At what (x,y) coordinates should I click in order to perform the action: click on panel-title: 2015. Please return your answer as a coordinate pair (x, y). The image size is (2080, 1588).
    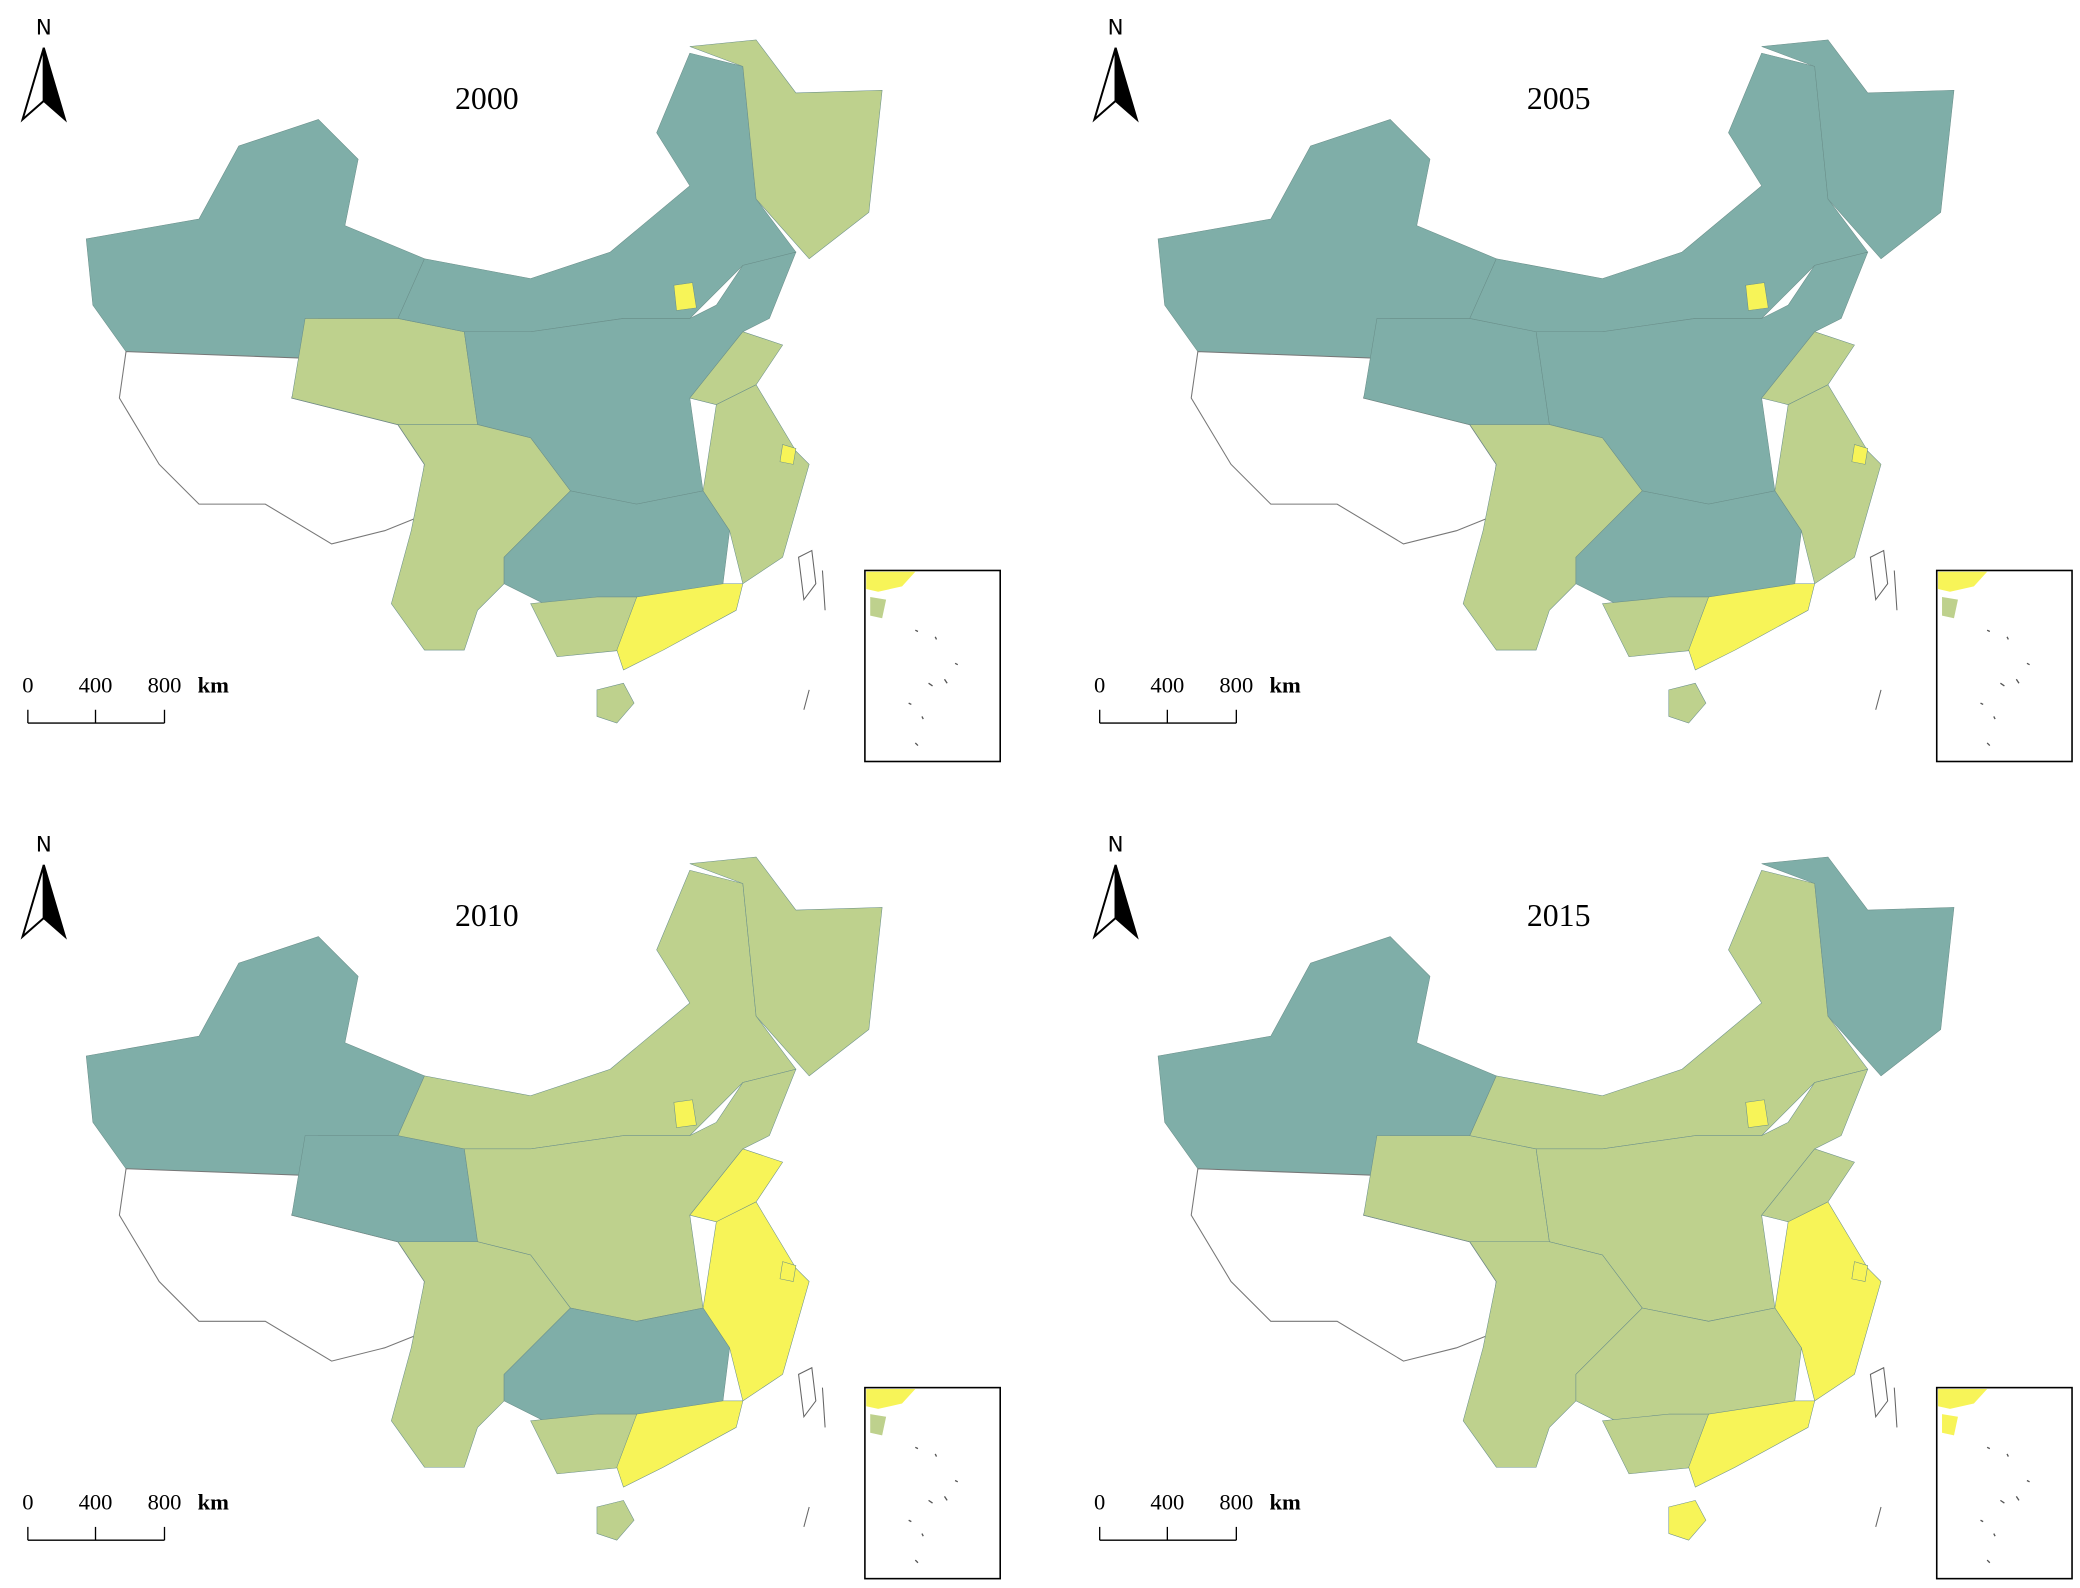
    Looking at the image, I should click on (1559, 915).